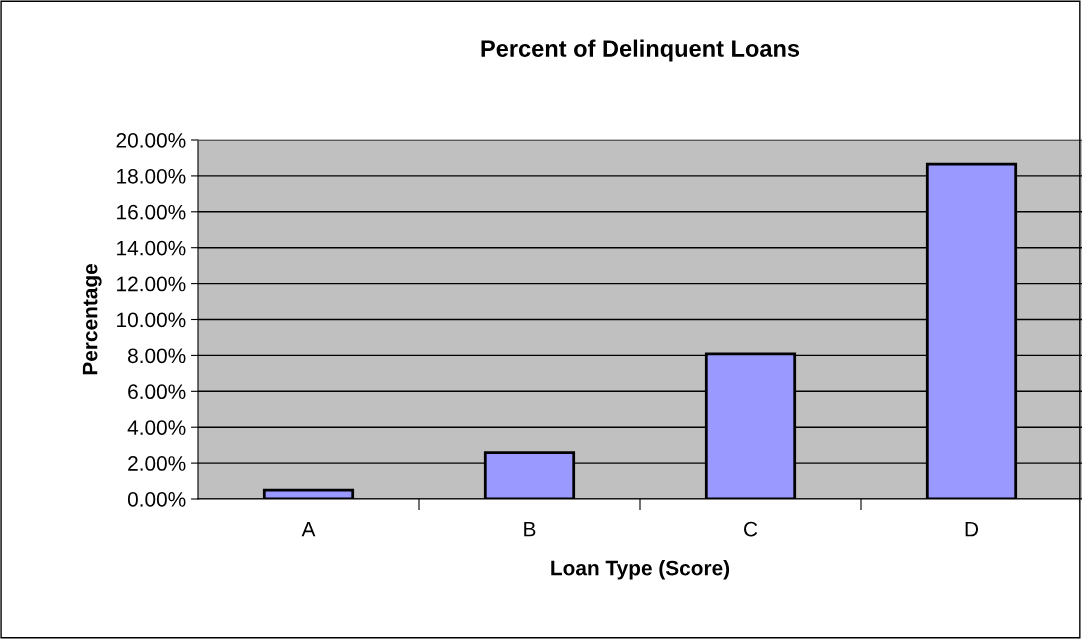 Image resolution: width=1082 pixels, height=639 pixels. I want to click on y-tick-label: 18.00%, so click(151, 176).